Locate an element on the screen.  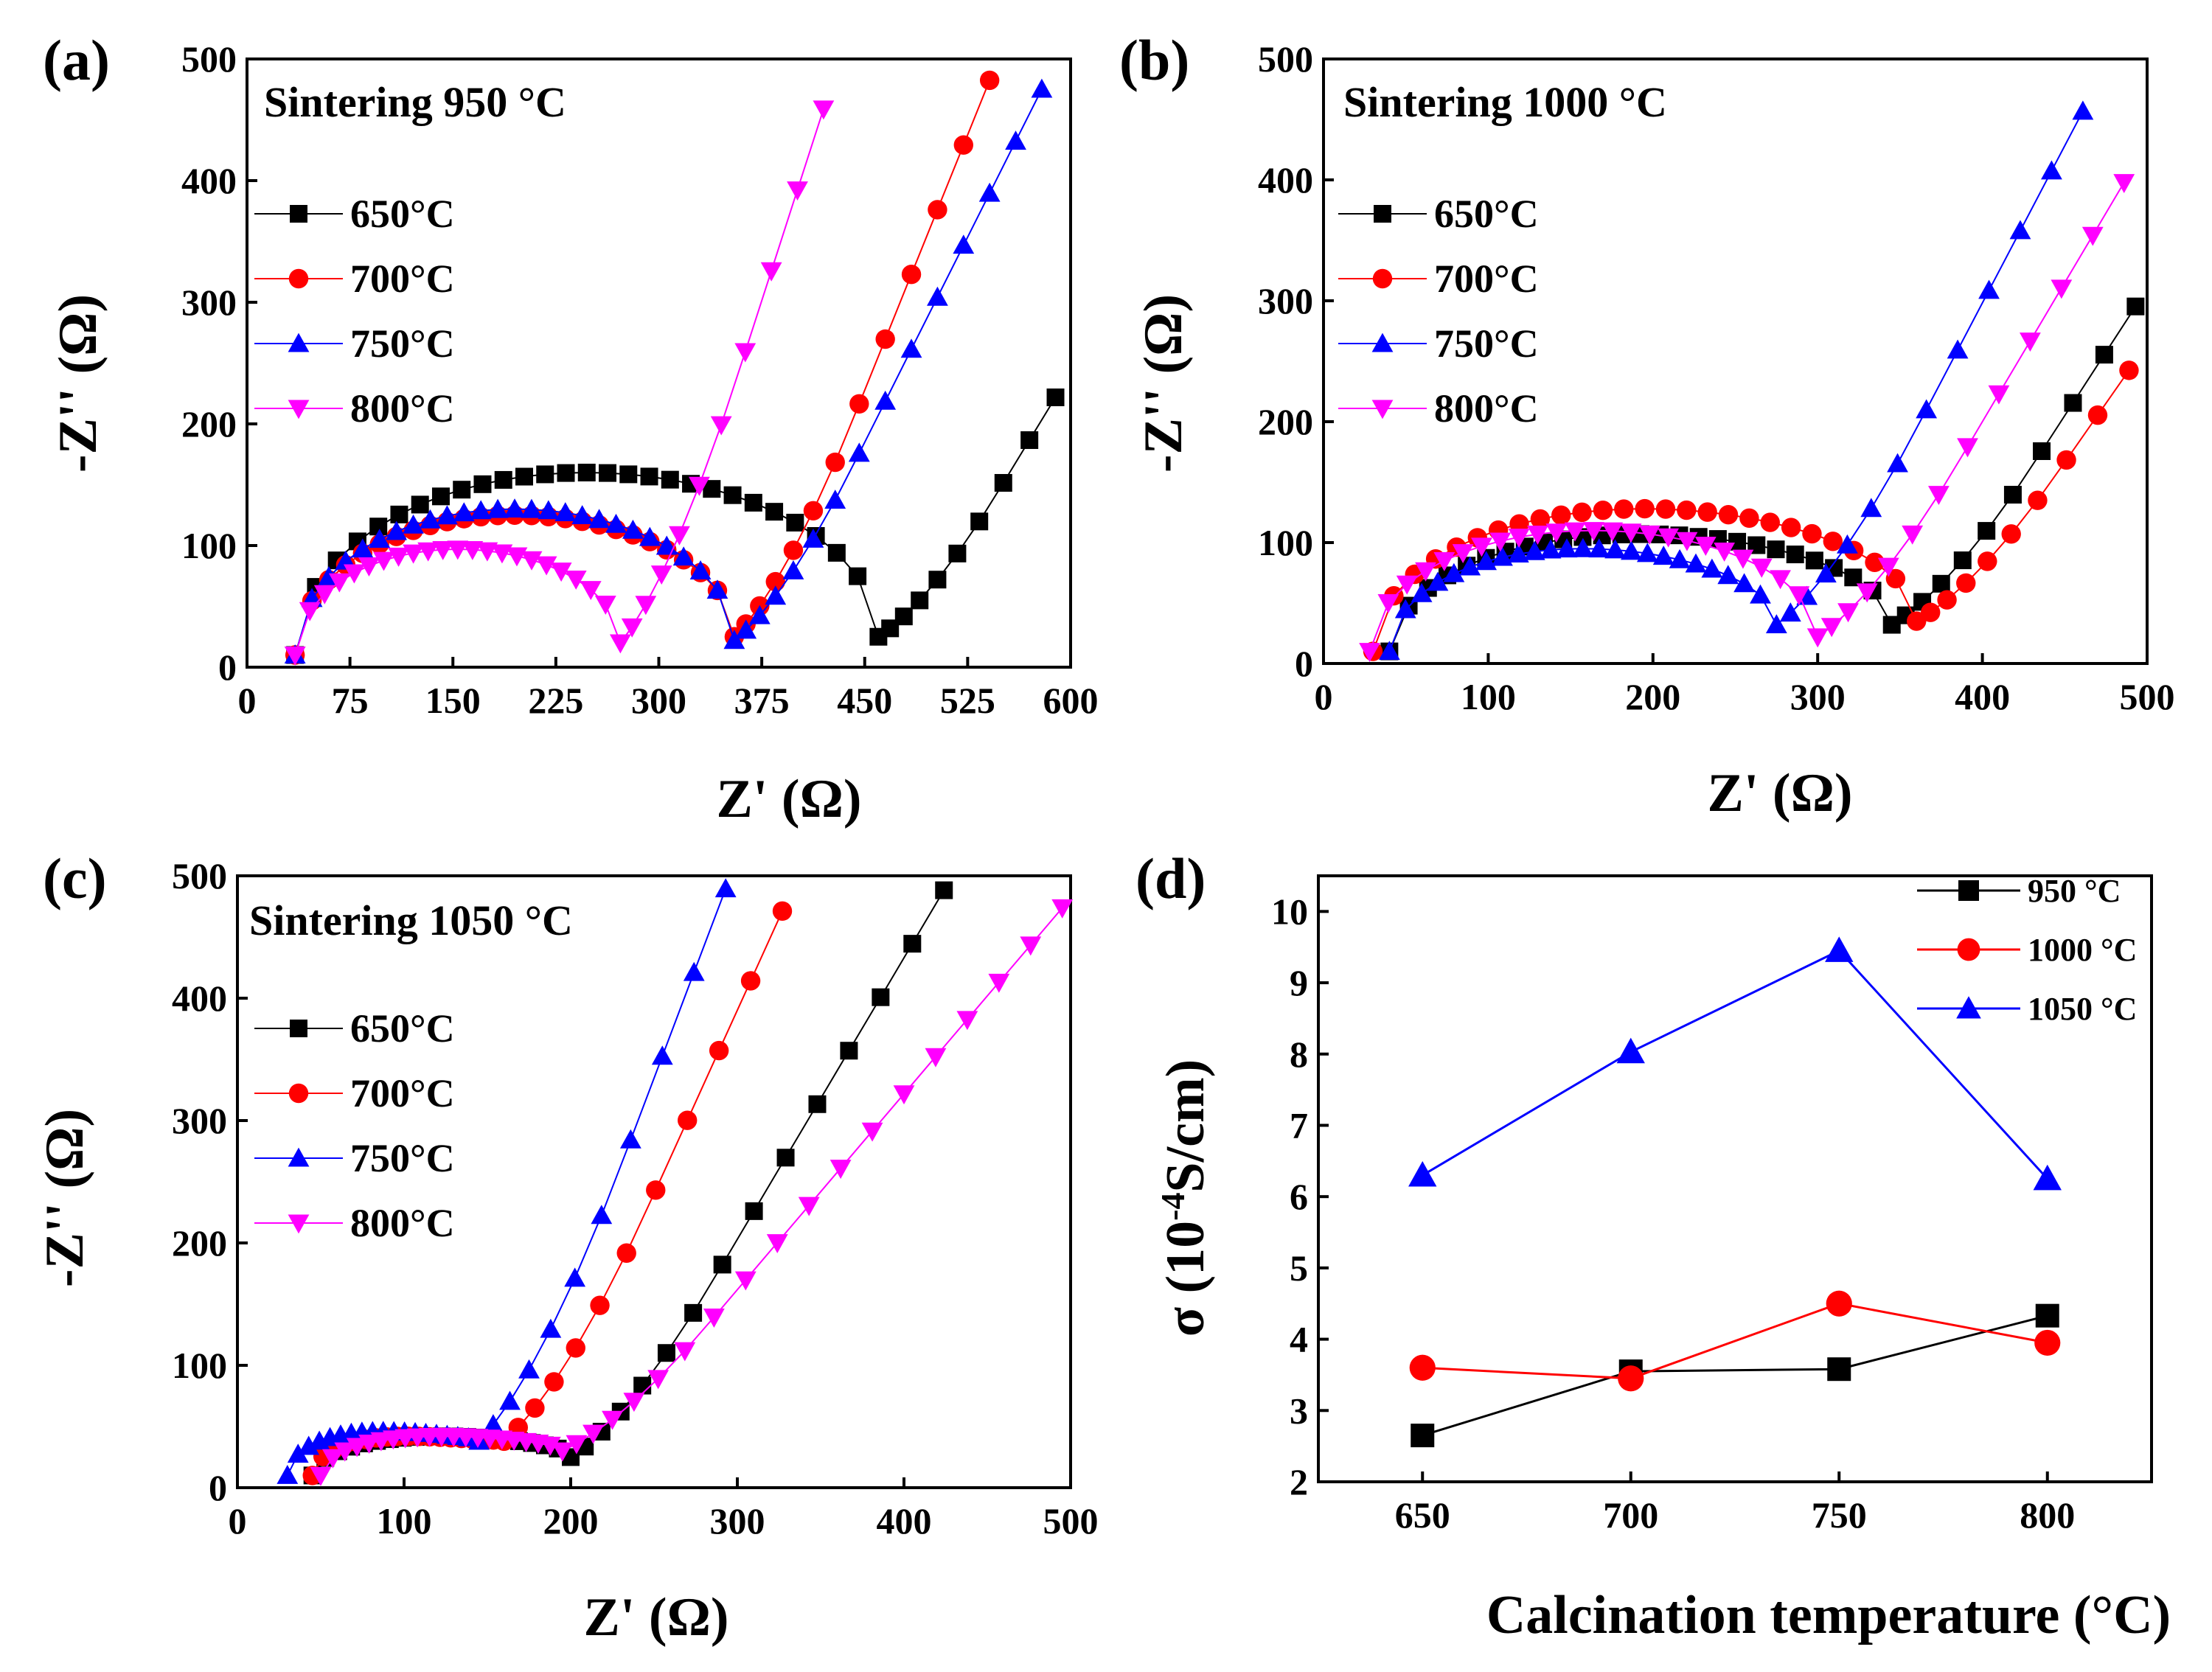
panel-d-y-axis-unit: S/cm) is located at coordinates (1185, 1126).